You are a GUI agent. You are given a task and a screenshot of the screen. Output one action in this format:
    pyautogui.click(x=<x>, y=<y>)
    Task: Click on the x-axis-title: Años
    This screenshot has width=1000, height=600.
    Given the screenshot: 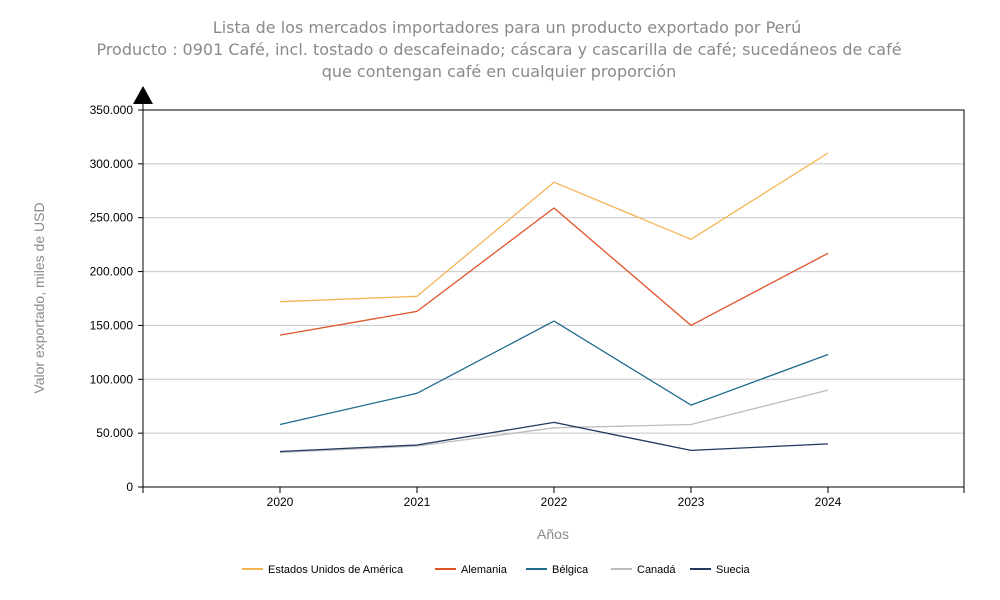 What is the action you would take?
    pyautogui.click(x=553, y=534)
    